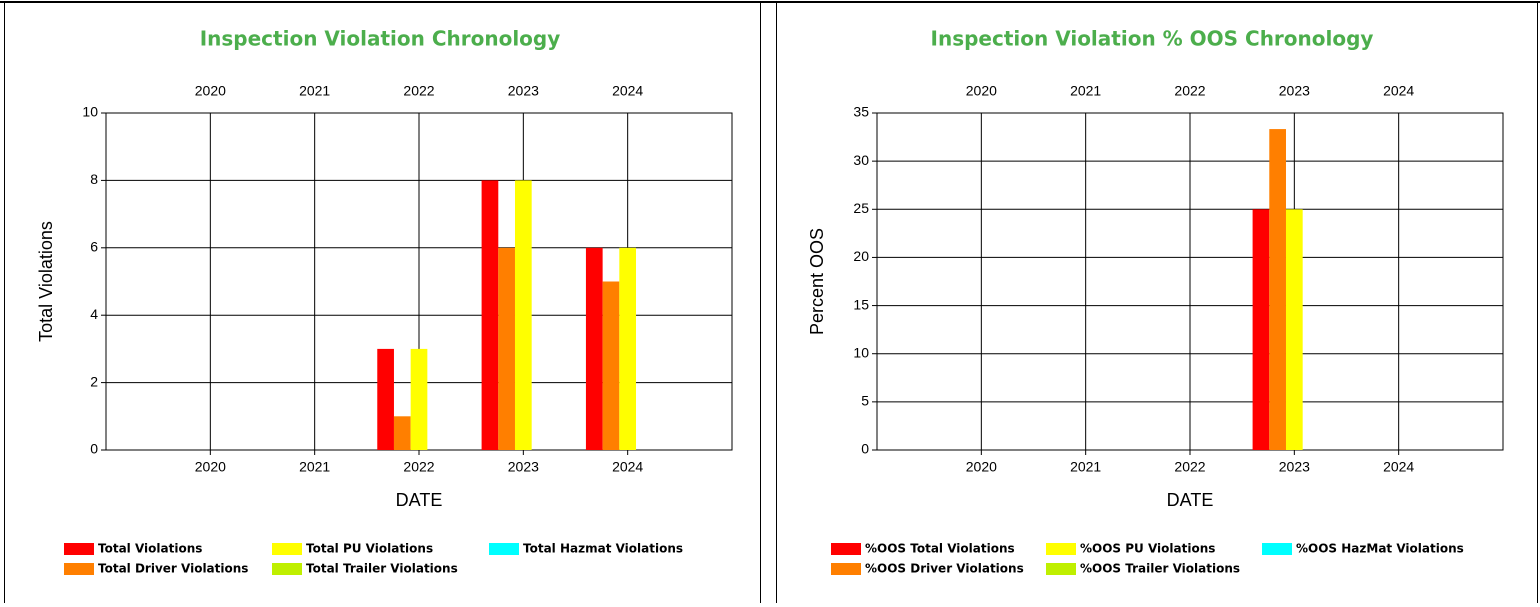 Image resolution: width=1540 pixels, height=607 pixels. I want to click on legend-label: Total Trailer Violations, so click(382, 569).